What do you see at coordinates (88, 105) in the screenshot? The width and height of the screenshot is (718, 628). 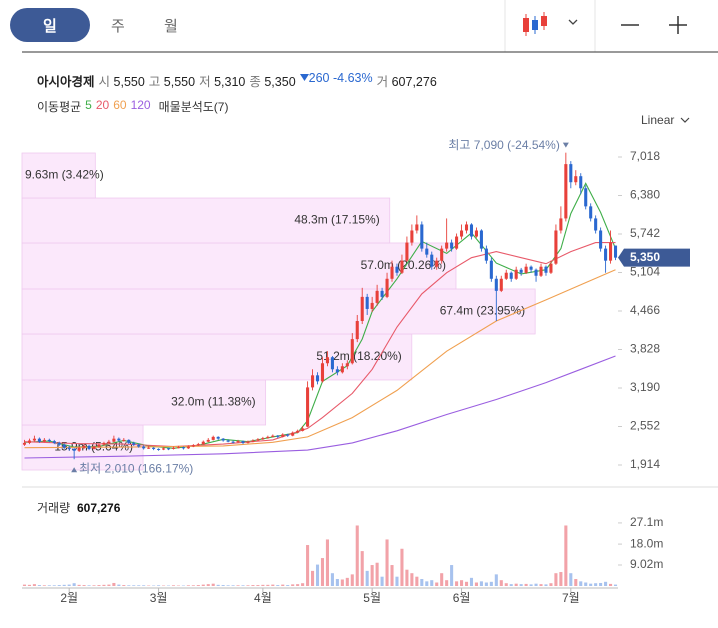 I see `legend-item: 5` at bounding box center [88, 105].